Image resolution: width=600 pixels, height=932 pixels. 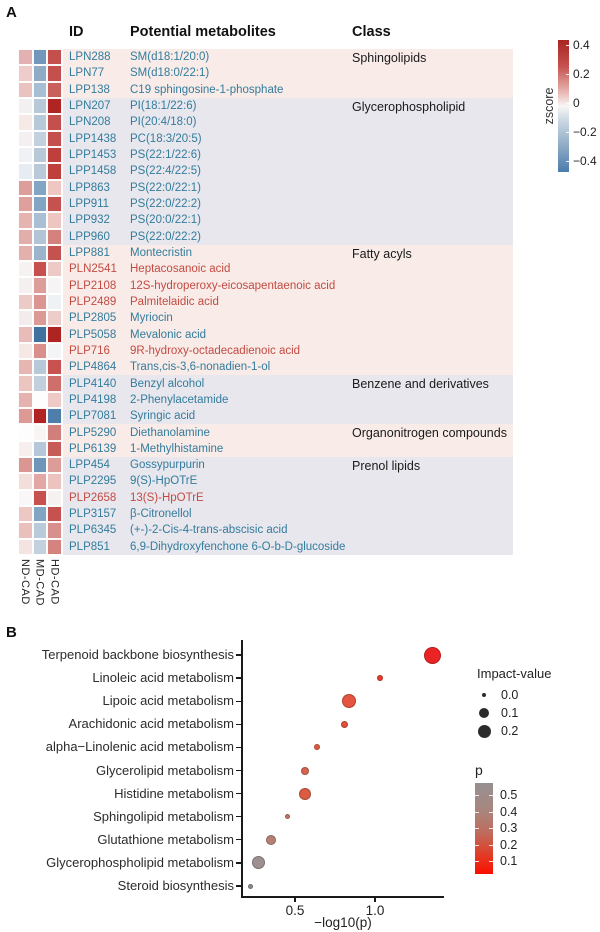 What do you see at coordinates (238, 546) in the screenshot?
I see `metabolite-name: 6,9-Dihydroxyfenchone 6-O-b-D-glucoside` at bounding box center [238, 546].